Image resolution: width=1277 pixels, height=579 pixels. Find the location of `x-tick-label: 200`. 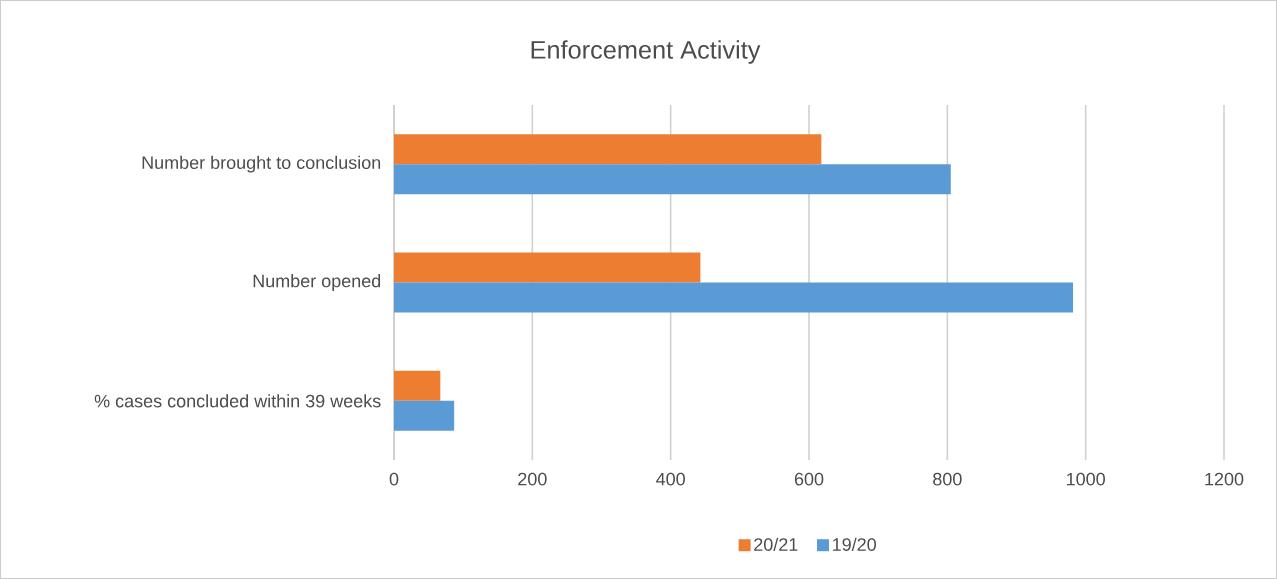

x-tick-label: 200 is located at coordinates (532, 479).